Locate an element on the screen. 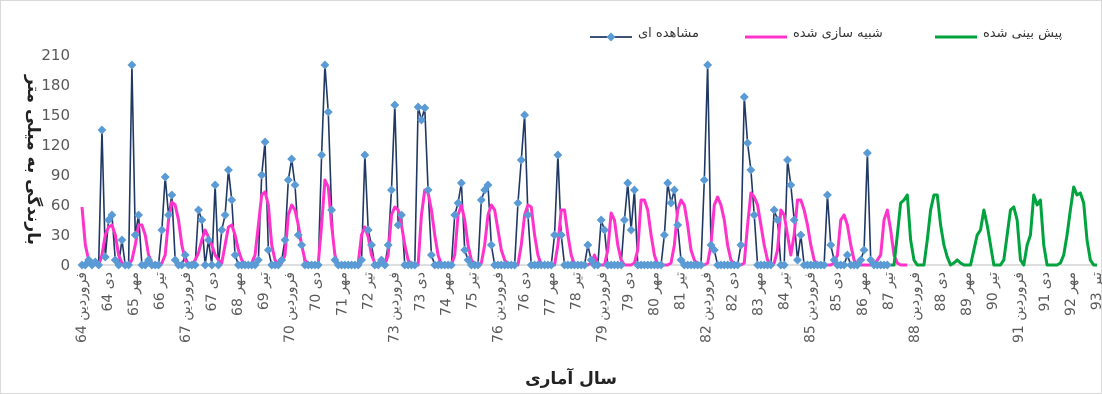 This screenshot has height=394, width=1102. x-tick-label: مهر 86 is located at coordinates (863, 294).